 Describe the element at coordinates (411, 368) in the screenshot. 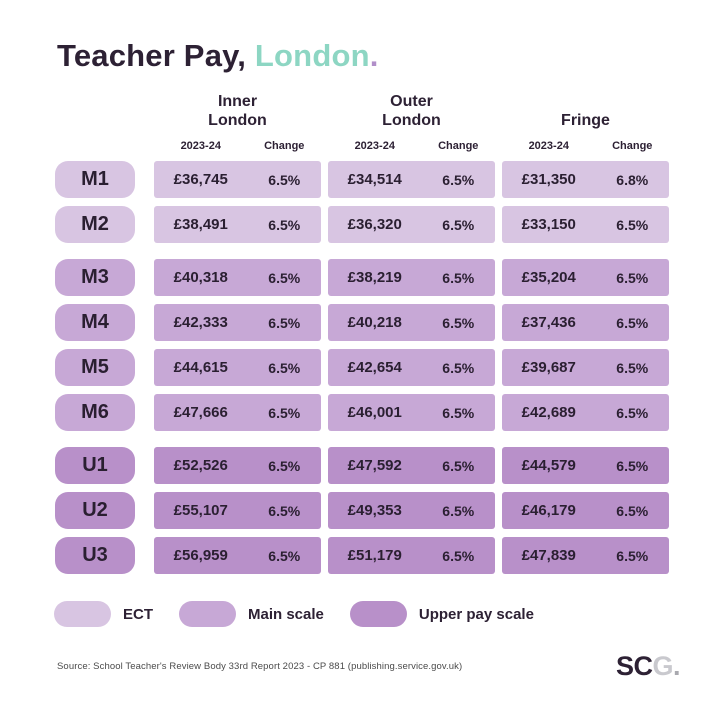

I see `outer-london-cell: £42,654 6.5%` at that location.